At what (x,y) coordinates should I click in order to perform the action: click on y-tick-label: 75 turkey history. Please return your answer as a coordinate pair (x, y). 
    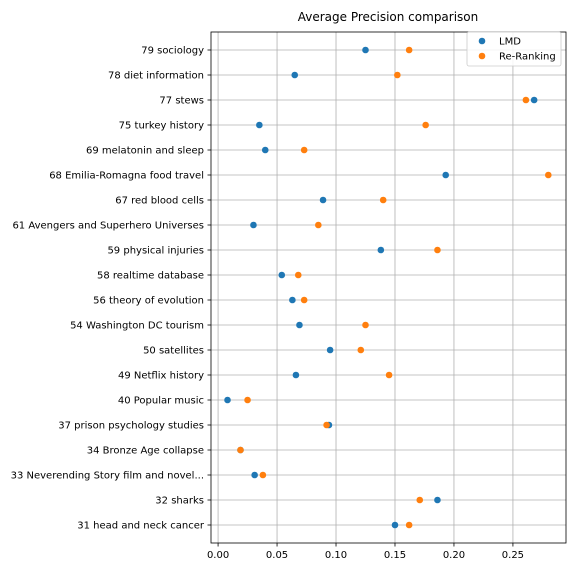
    Looking at the image, I should click on (161, 126).